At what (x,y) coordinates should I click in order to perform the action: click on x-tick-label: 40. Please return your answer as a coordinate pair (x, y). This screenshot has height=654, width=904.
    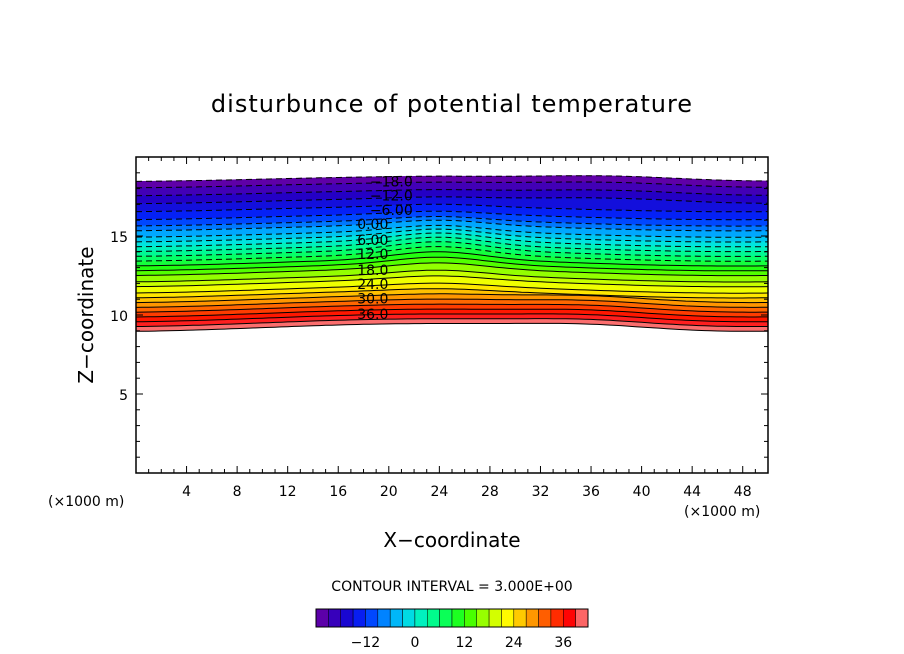
    Looking at the image, I should click on (642, 492).